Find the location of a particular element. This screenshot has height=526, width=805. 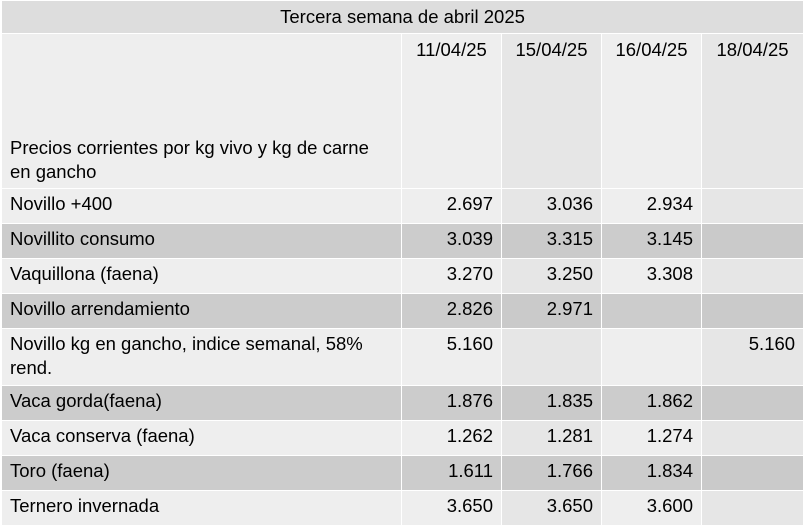

table-row: Toro (faena) 1.611 1.766 1.834 is located at coordinates (403, 473).